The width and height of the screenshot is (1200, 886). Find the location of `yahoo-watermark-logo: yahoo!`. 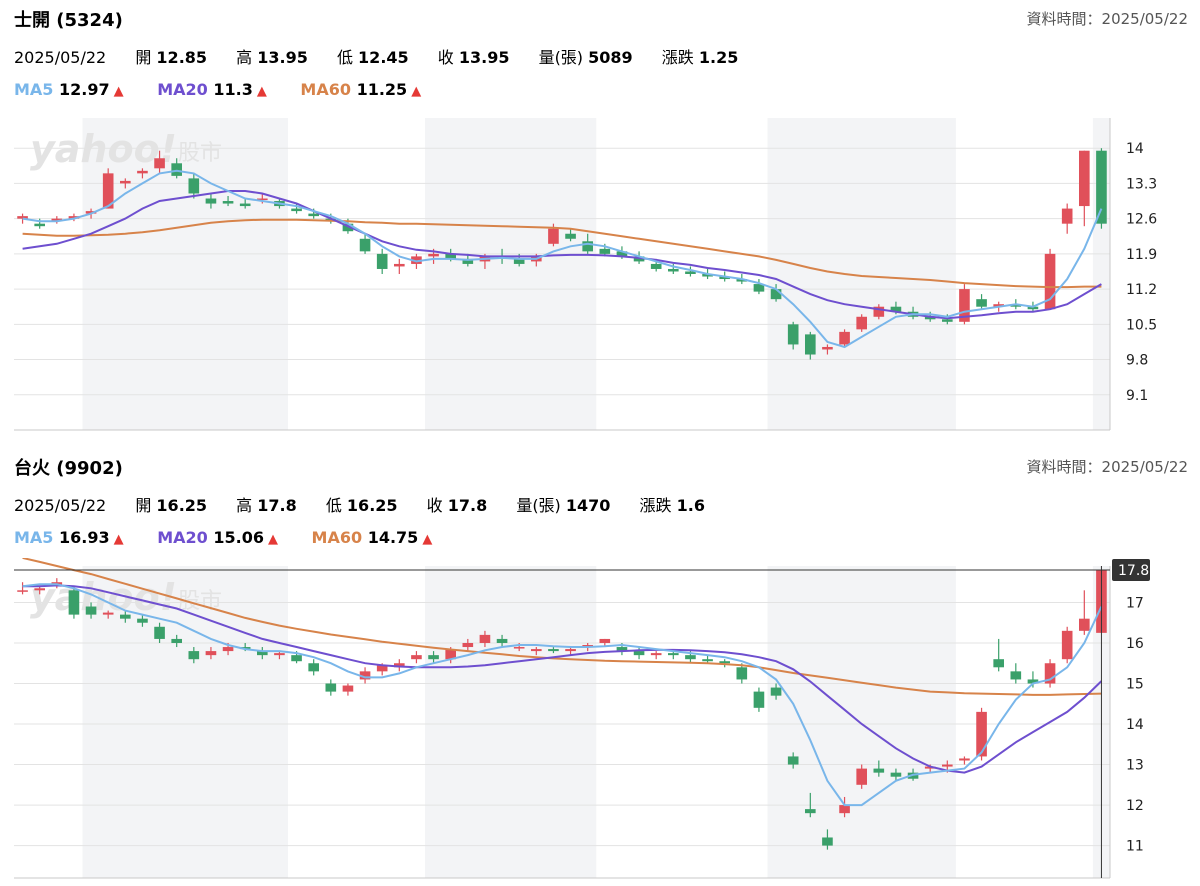

yahoo-watermark-logo: yahoo! is located at coordinates (103, 149).